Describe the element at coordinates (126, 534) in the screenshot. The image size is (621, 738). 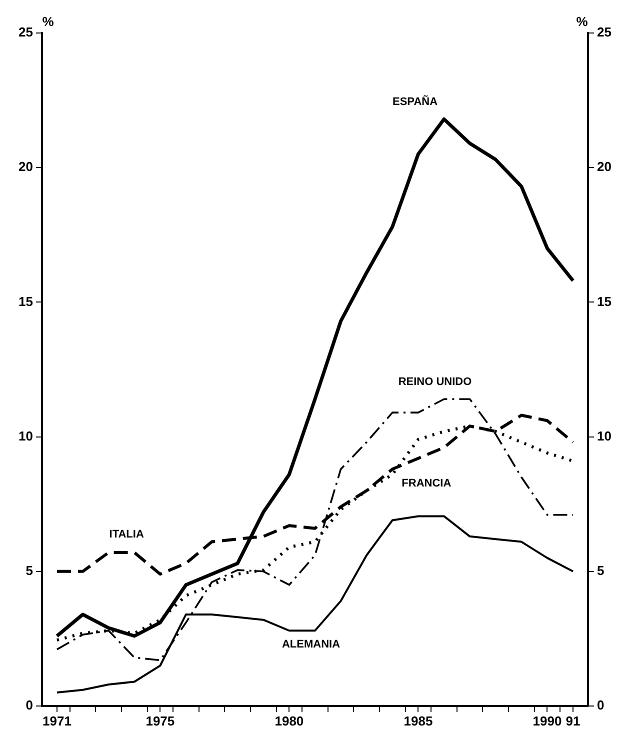
I see `series-label: ITALIA` at that location.